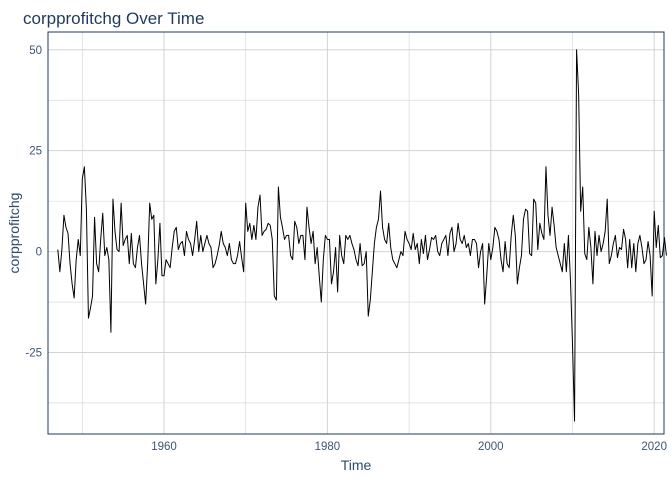 The width and height of the screenshot is (672, 480). I want to click on chart-title: corpprofitchg Over Time, so click(113, 18).